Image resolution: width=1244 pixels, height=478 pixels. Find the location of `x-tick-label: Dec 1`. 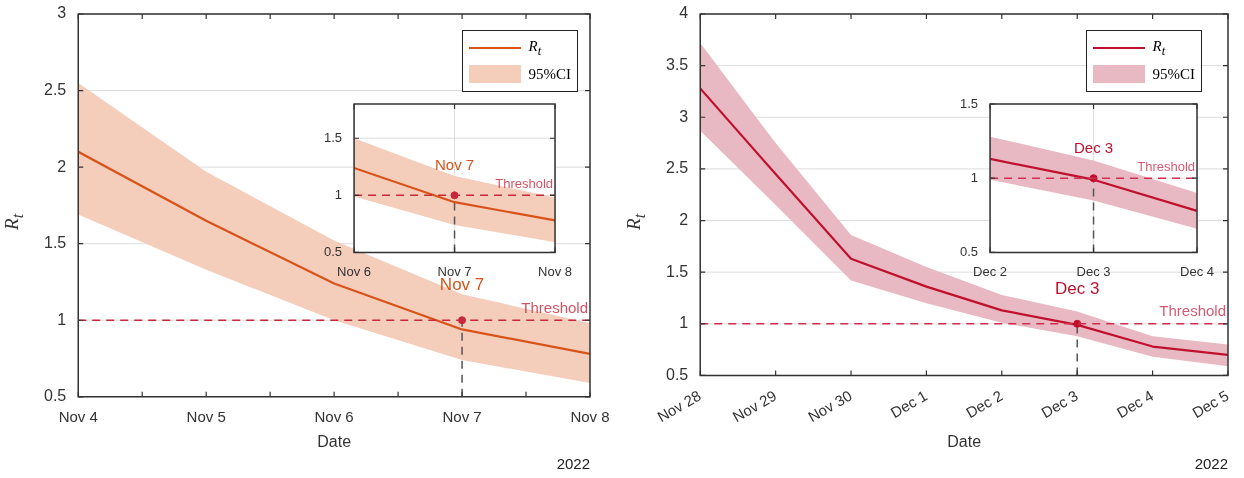

x-tick-label: Dec 1 is located at coordinates (908, 403).